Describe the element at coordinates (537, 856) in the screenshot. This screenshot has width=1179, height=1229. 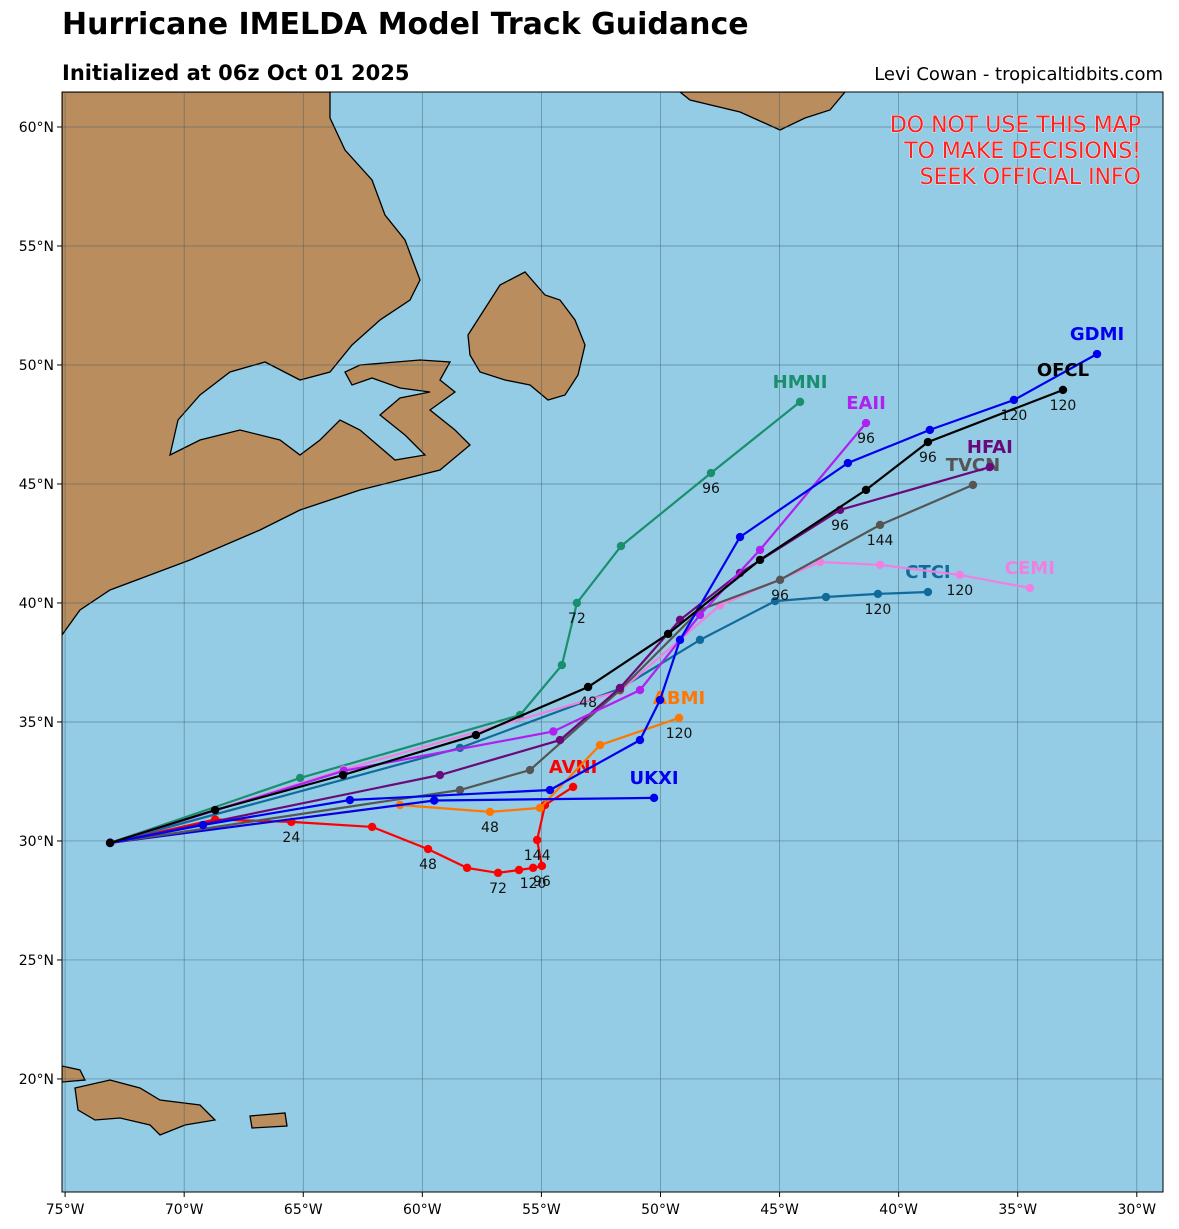
I see `hour-label: 144` at that location.